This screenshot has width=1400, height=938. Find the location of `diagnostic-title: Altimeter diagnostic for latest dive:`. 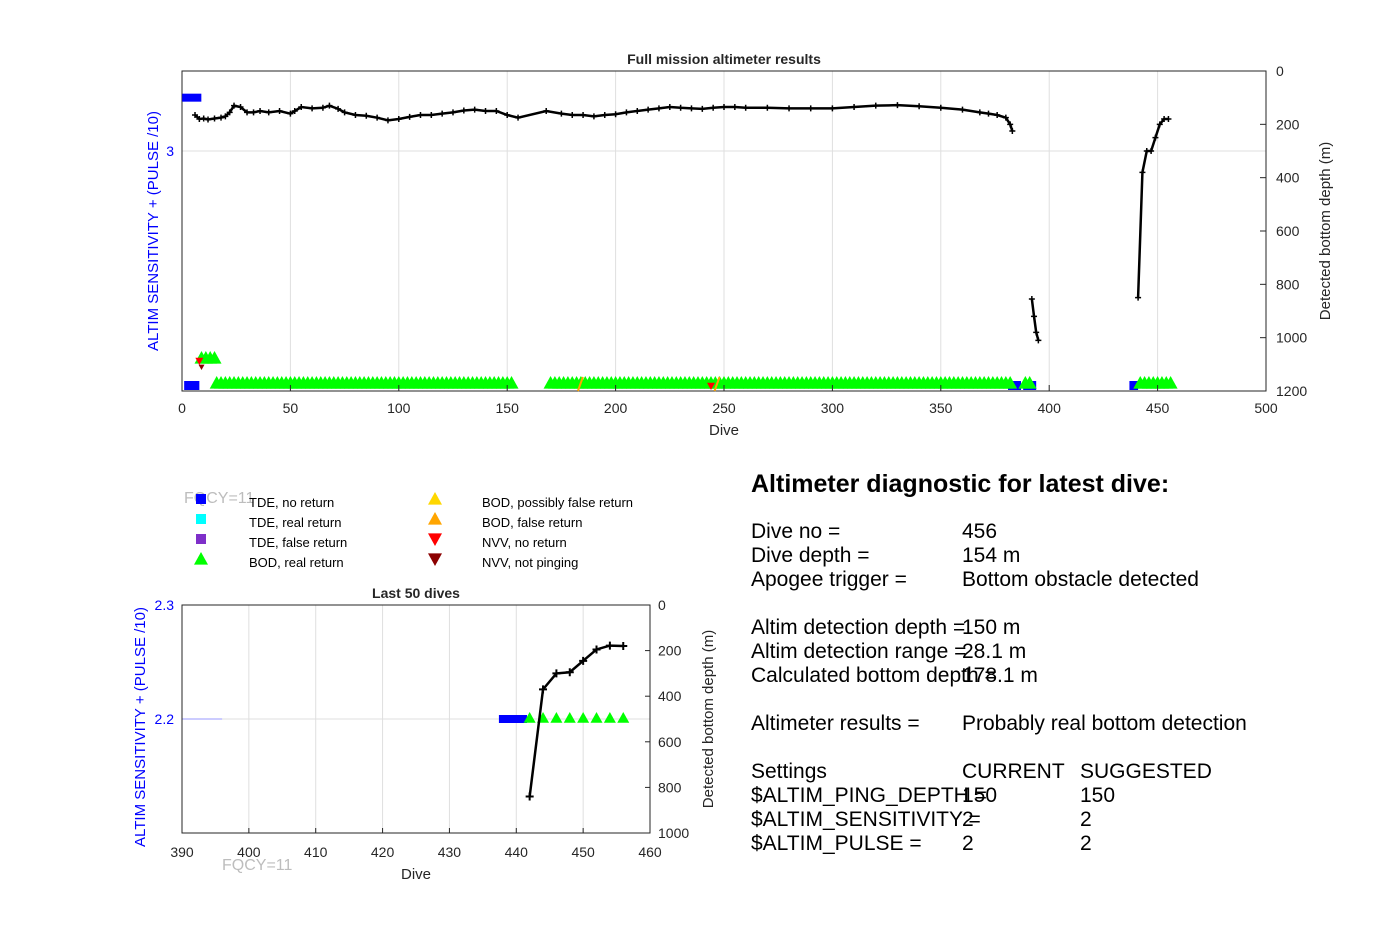

diagnostic-title: Altimeter diagnostic for latest dive: is located at coordinates (960, 484).